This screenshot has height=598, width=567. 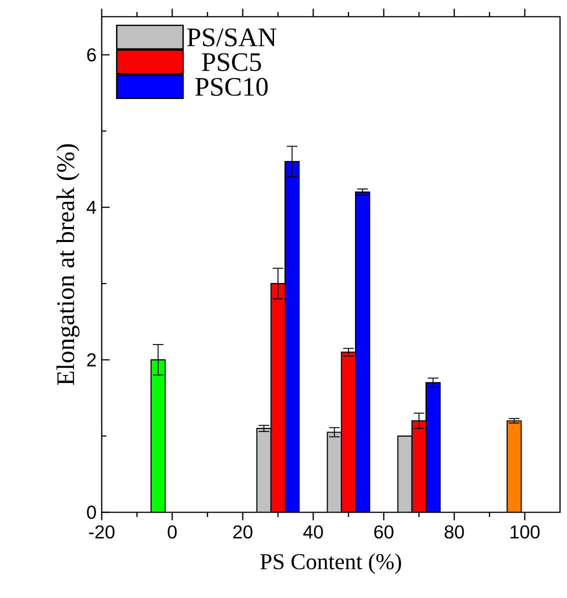 I want to click on x-tick-label: 60, so click(x=384, y=532).